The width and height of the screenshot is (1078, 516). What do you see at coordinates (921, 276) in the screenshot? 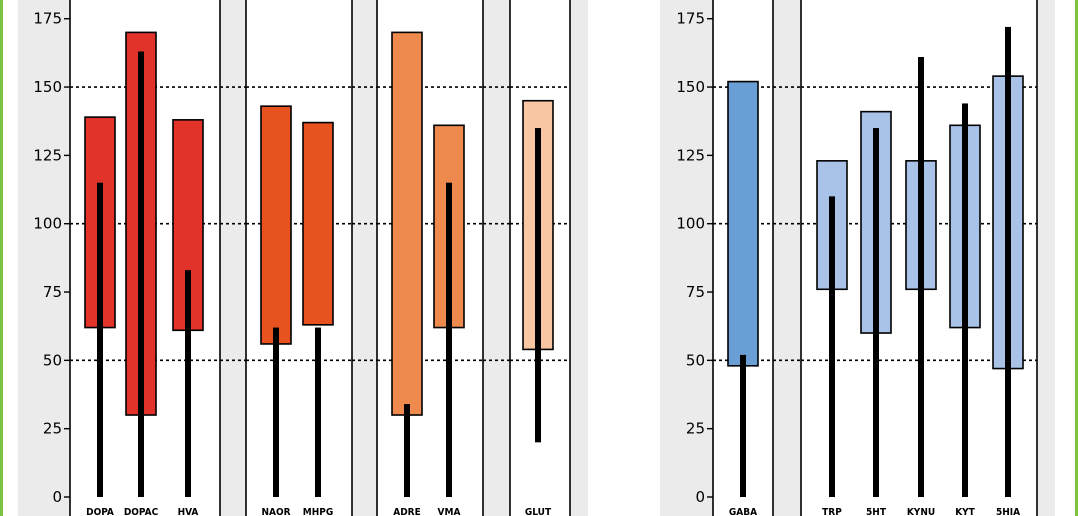
I see `value-line-kynu` at bounding box center [921, 276].